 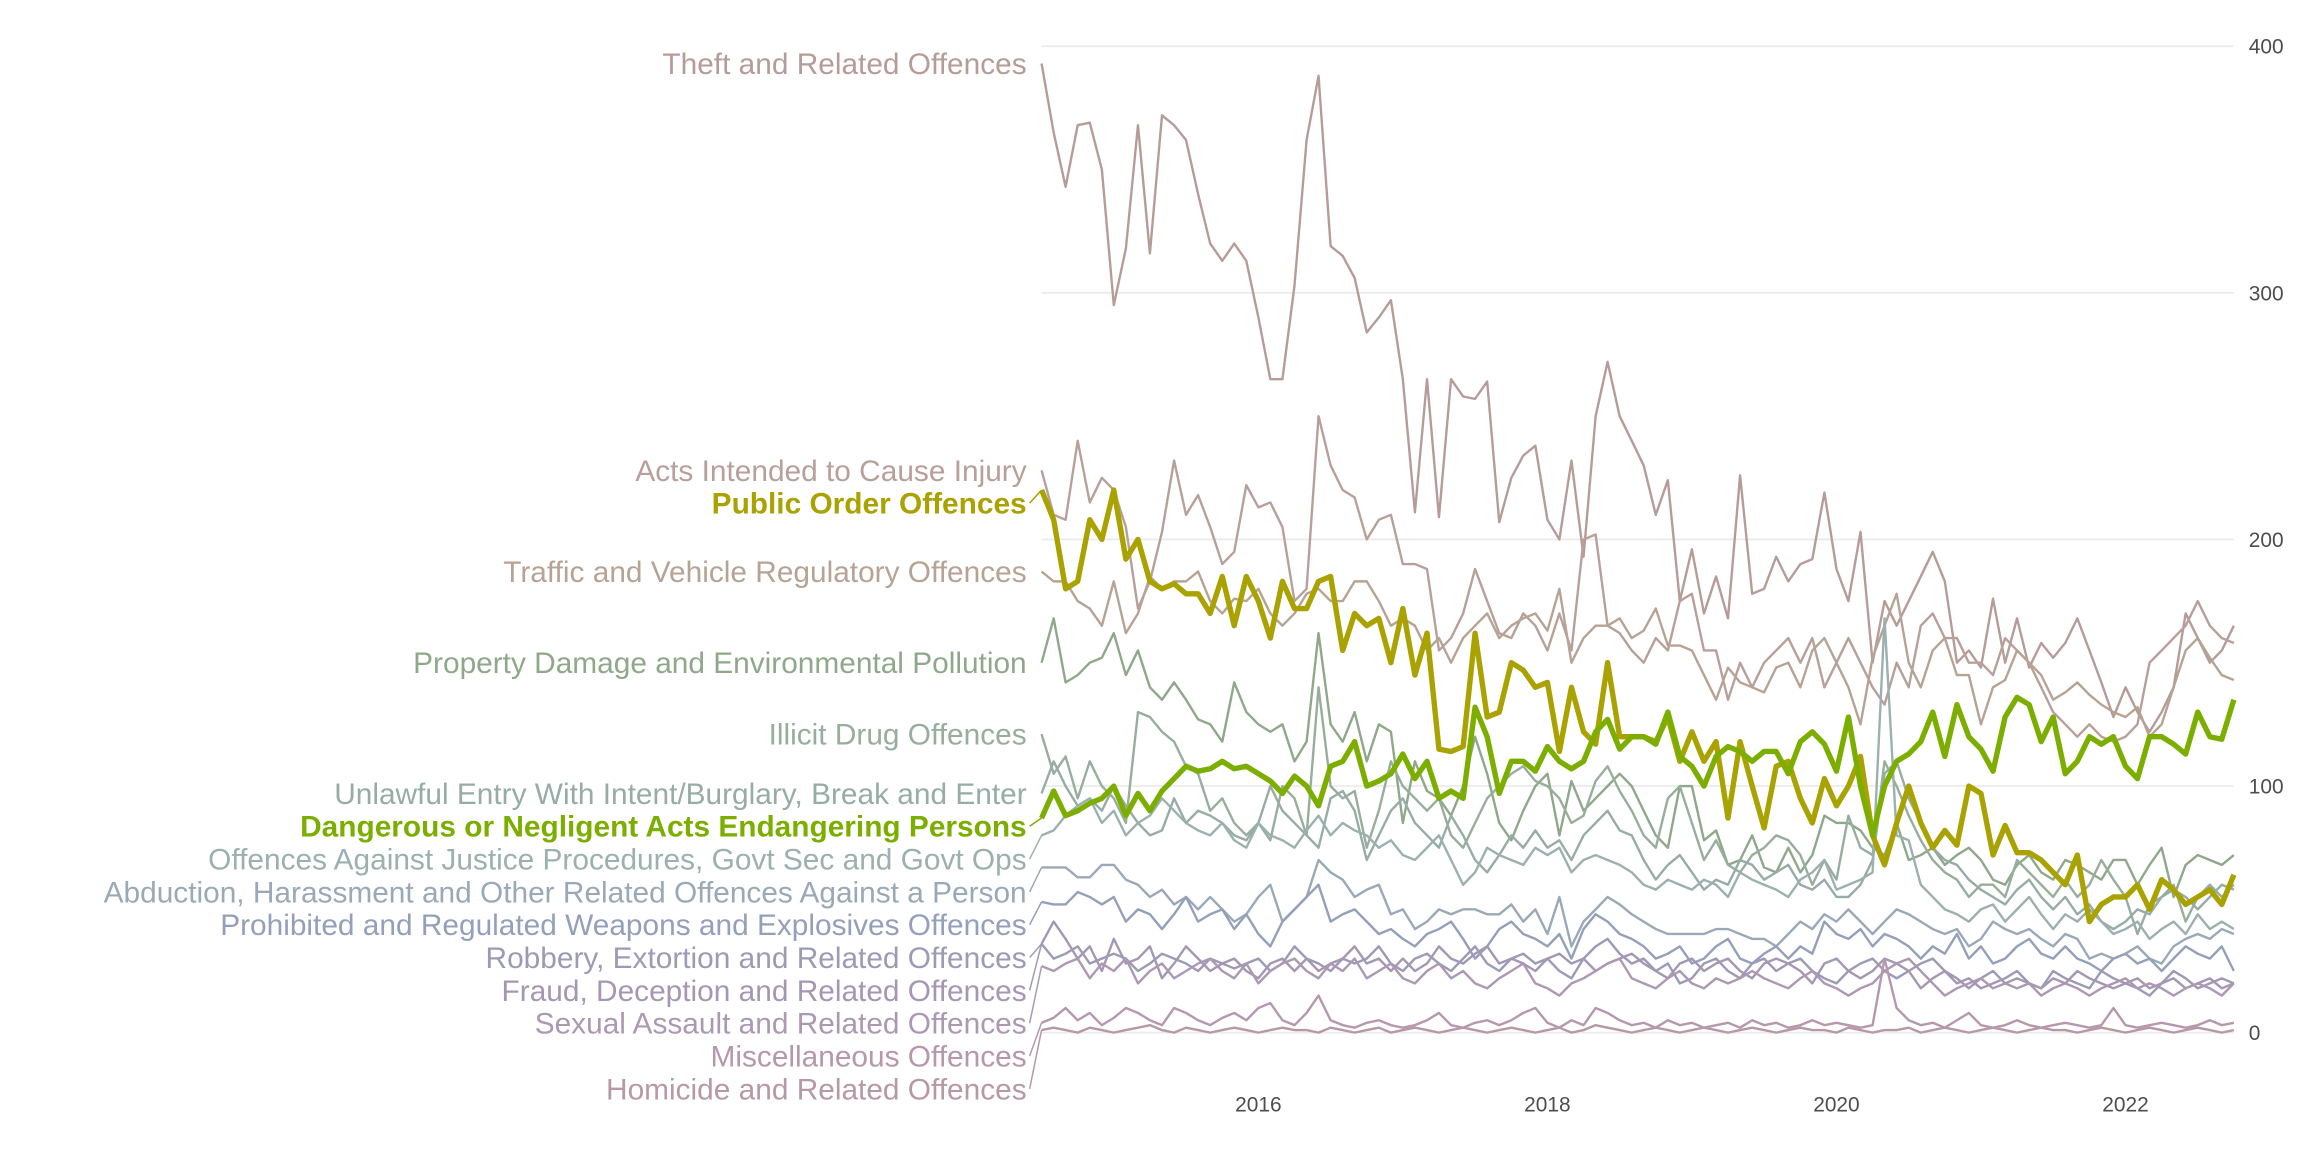 What do you see at coordinates (869, 504) in the screenshot?
I see `series-label-public-order-offences: Public Order Offences` at bounding box center [869, 504].